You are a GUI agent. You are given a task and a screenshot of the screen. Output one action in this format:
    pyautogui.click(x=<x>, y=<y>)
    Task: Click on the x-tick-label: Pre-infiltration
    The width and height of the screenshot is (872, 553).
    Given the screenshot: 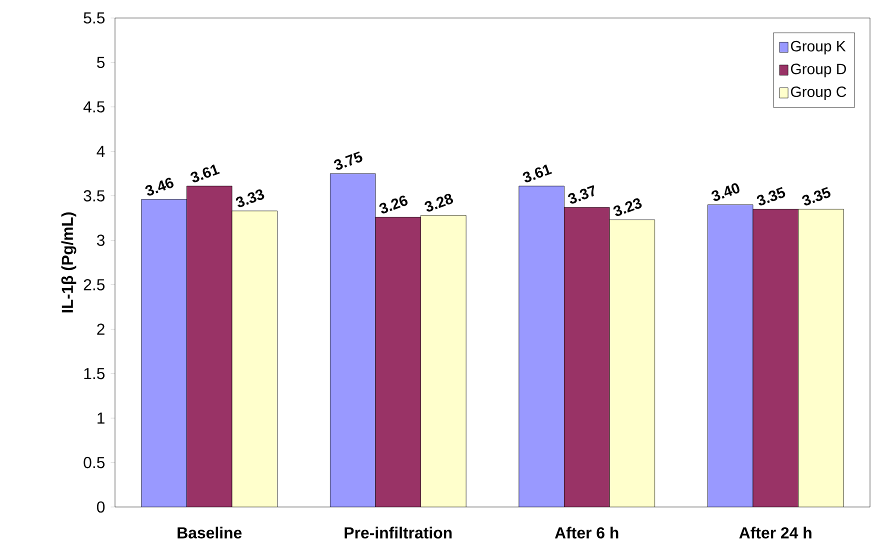 What is the action you would take?
    pyautogui.click(x=398, y=532)
    